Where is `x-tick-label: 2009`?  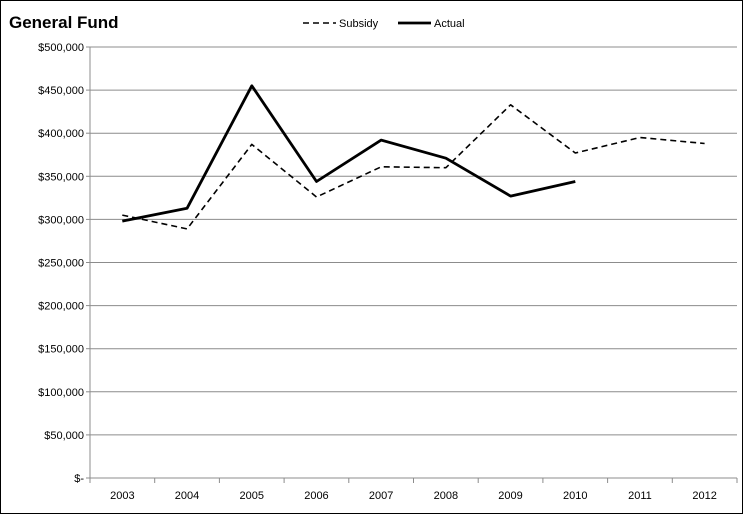 x-tick-label: 2009 is located at coordinates (510, 496).